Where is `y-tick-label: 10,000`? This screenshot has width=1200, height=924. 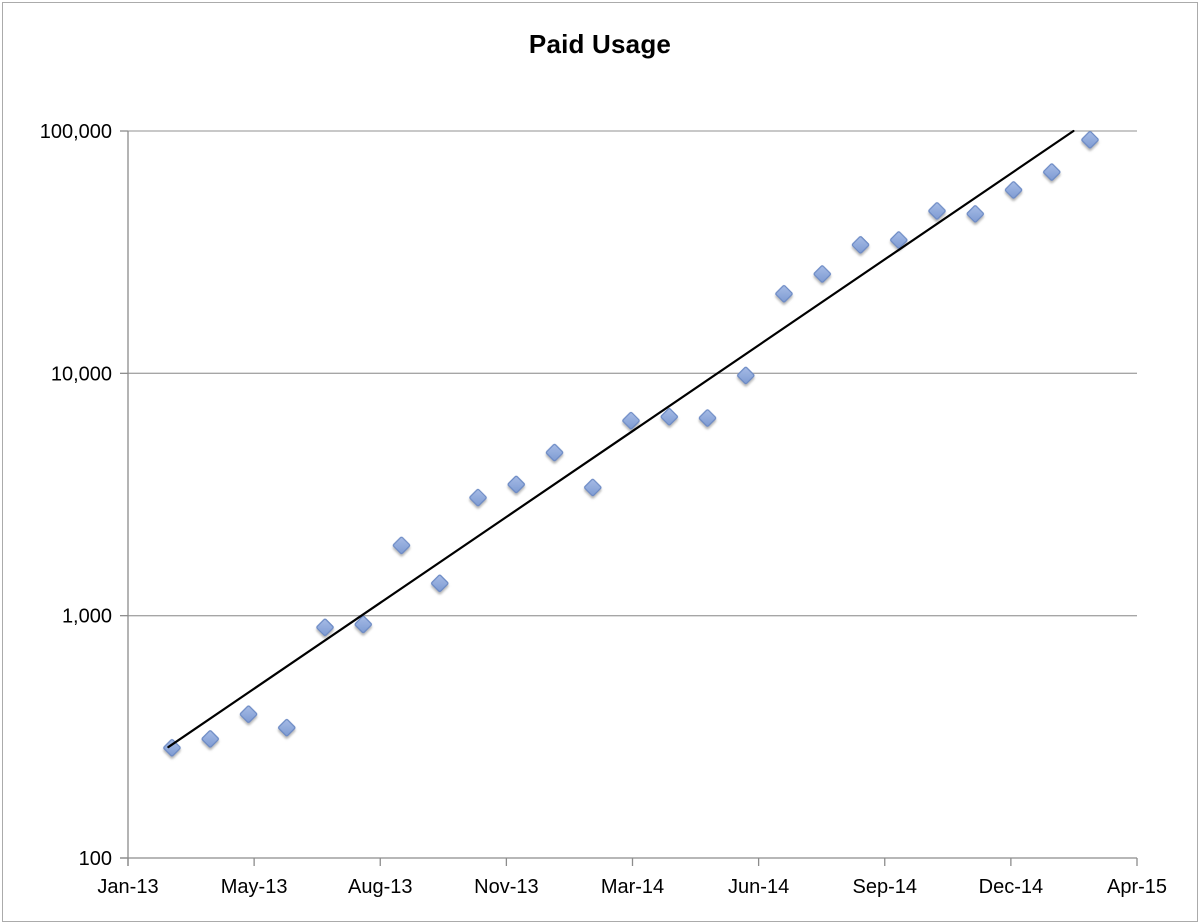 y-tick-label: 10,000 is located at coordinates (81, 374).